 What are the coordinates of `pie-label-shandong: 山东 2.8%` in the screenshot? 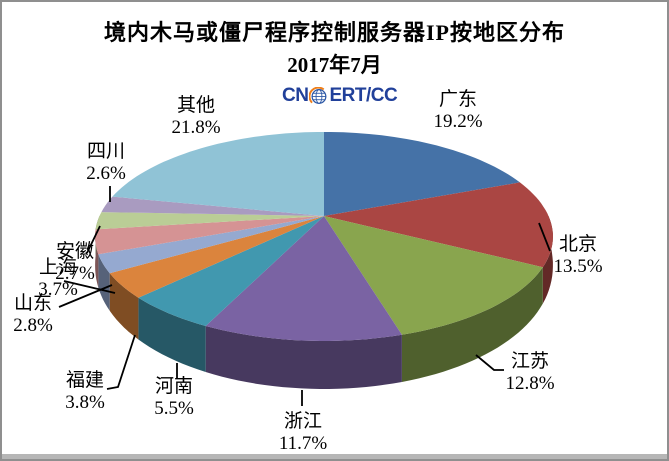 It's located at (33, 315).